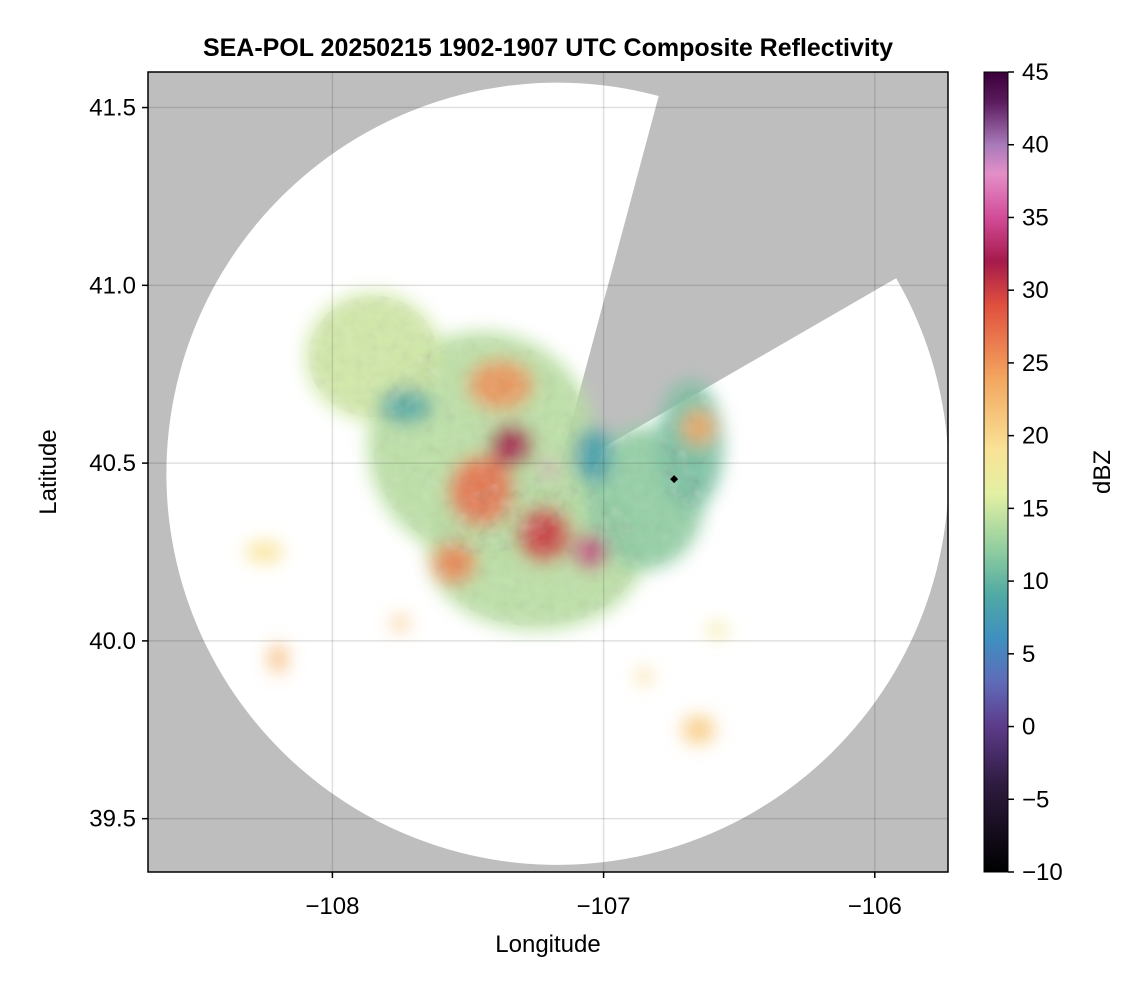 Image resolution: width=1146 pixels, height=995 pixels. I want to click on y-tick-label: 41.0, so click(112, 285).